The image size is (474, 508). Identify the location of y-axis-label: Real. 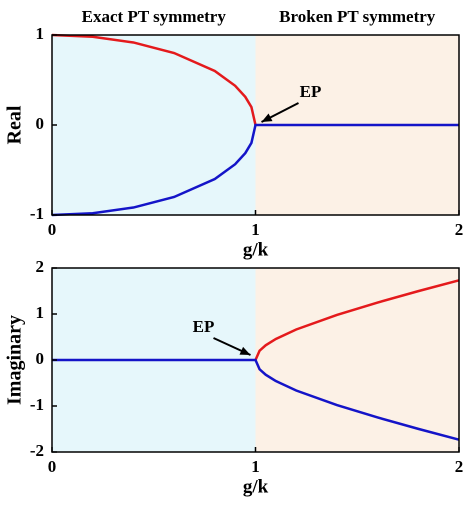
(15, 124).